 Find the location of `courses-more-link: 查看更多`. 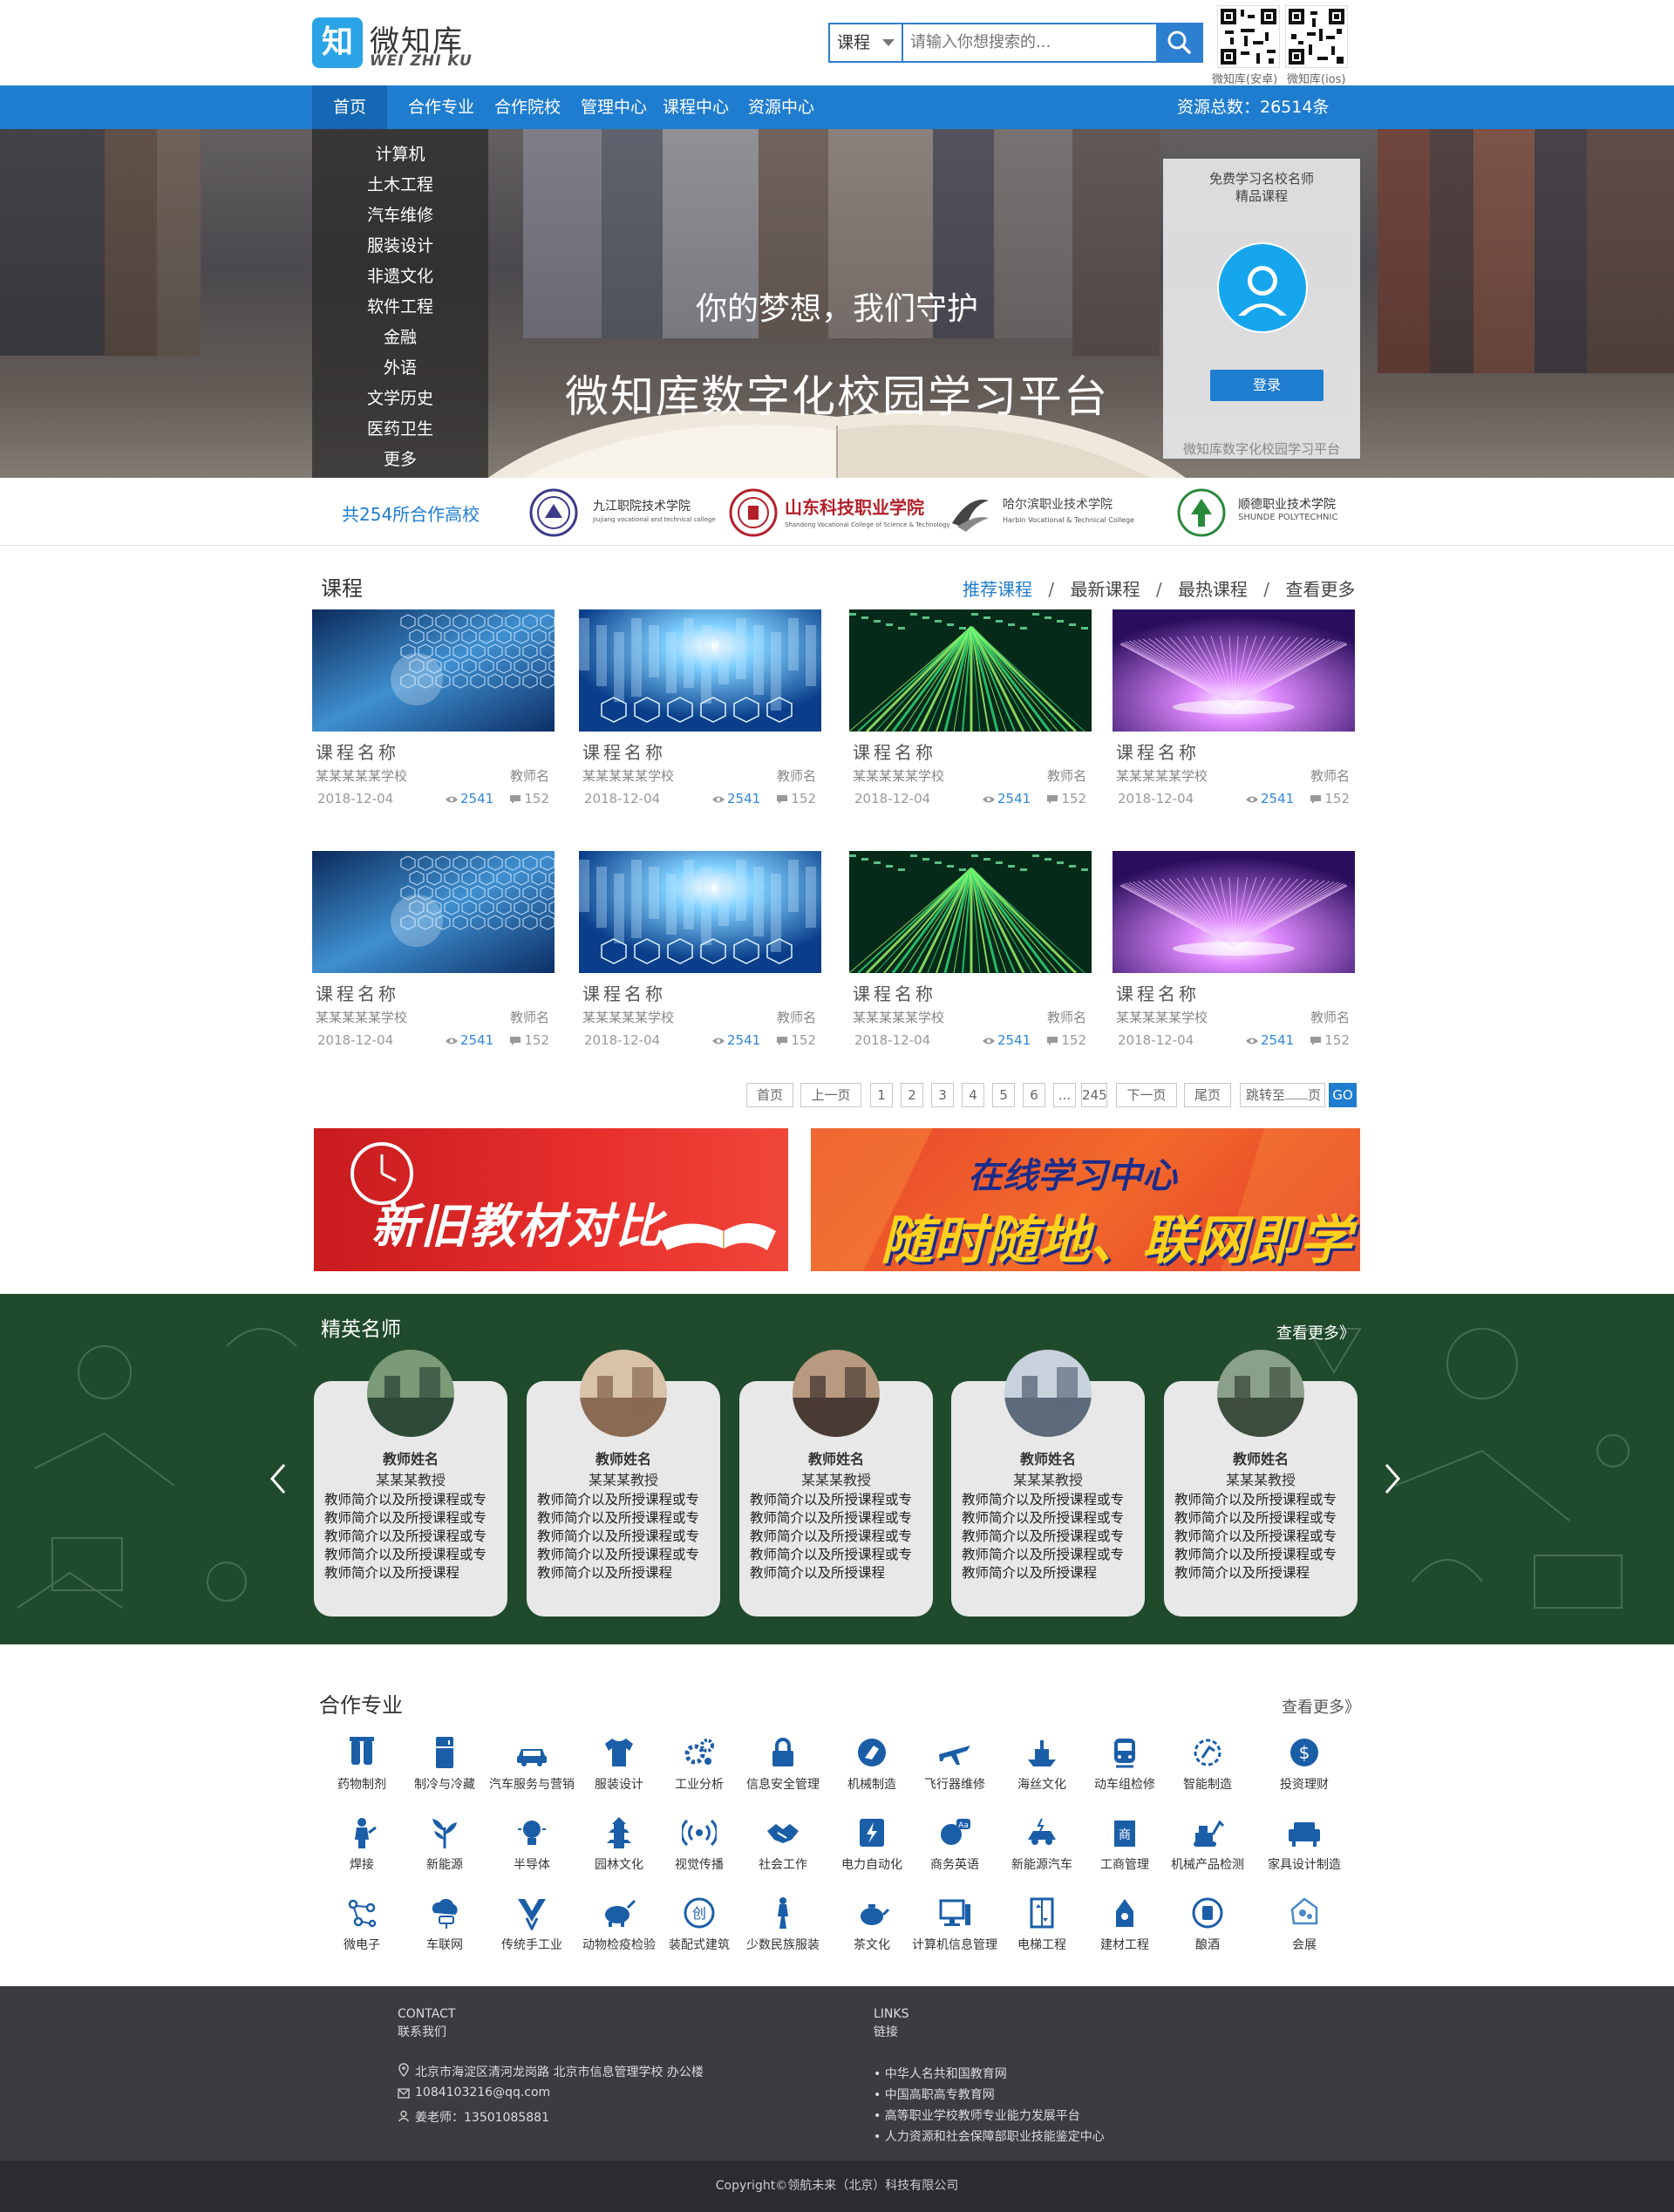

courses-more-link: 查看更多 is located at coordinates (1320, 589).